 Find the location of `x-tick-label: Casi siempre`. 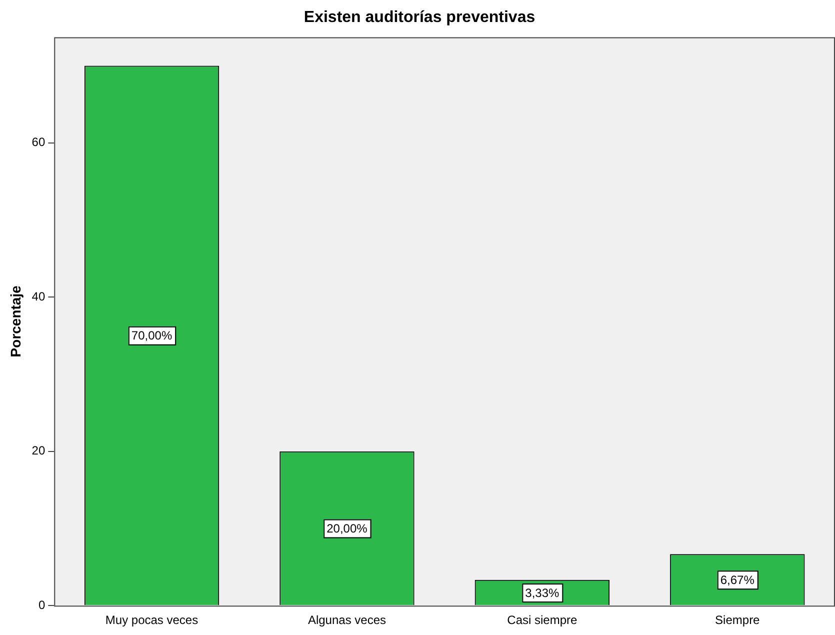

x-tick-label: Casi siempre is located at coordinates (542, 620).